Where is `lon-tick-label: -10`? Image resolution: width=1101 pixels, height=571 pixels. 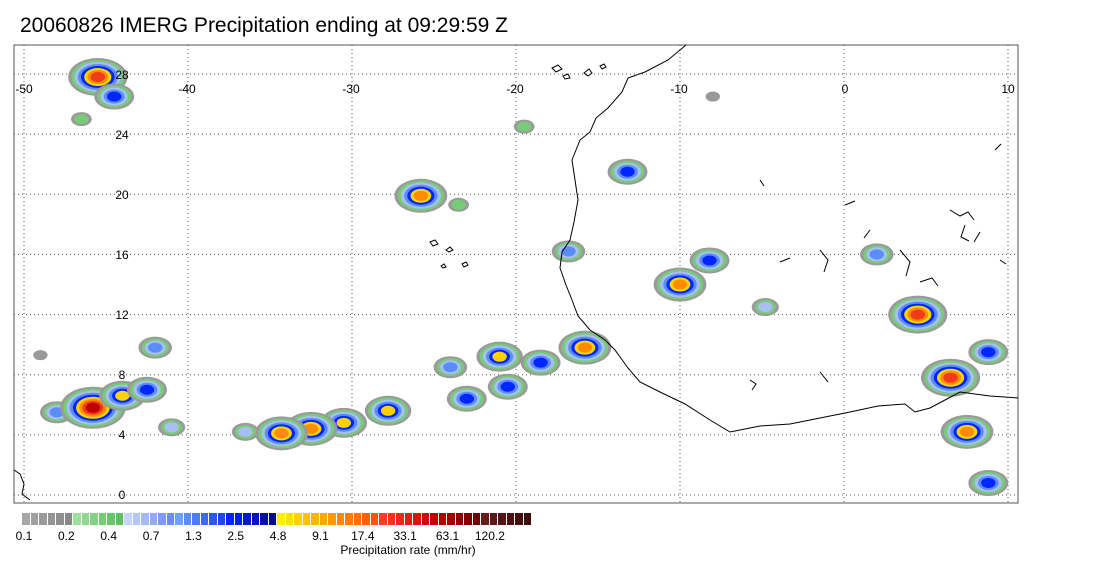
lon-tick-label: -10 is located at coordinates (679, 89).